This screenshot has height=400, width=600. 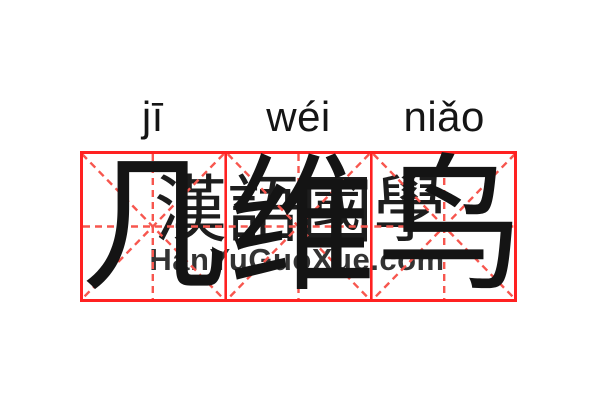 What do you see at coordinates (297, 259) in the screenshot?
I see `watermark-url-text: HanYuGuoXue.com` at bounding box center [297, 259].